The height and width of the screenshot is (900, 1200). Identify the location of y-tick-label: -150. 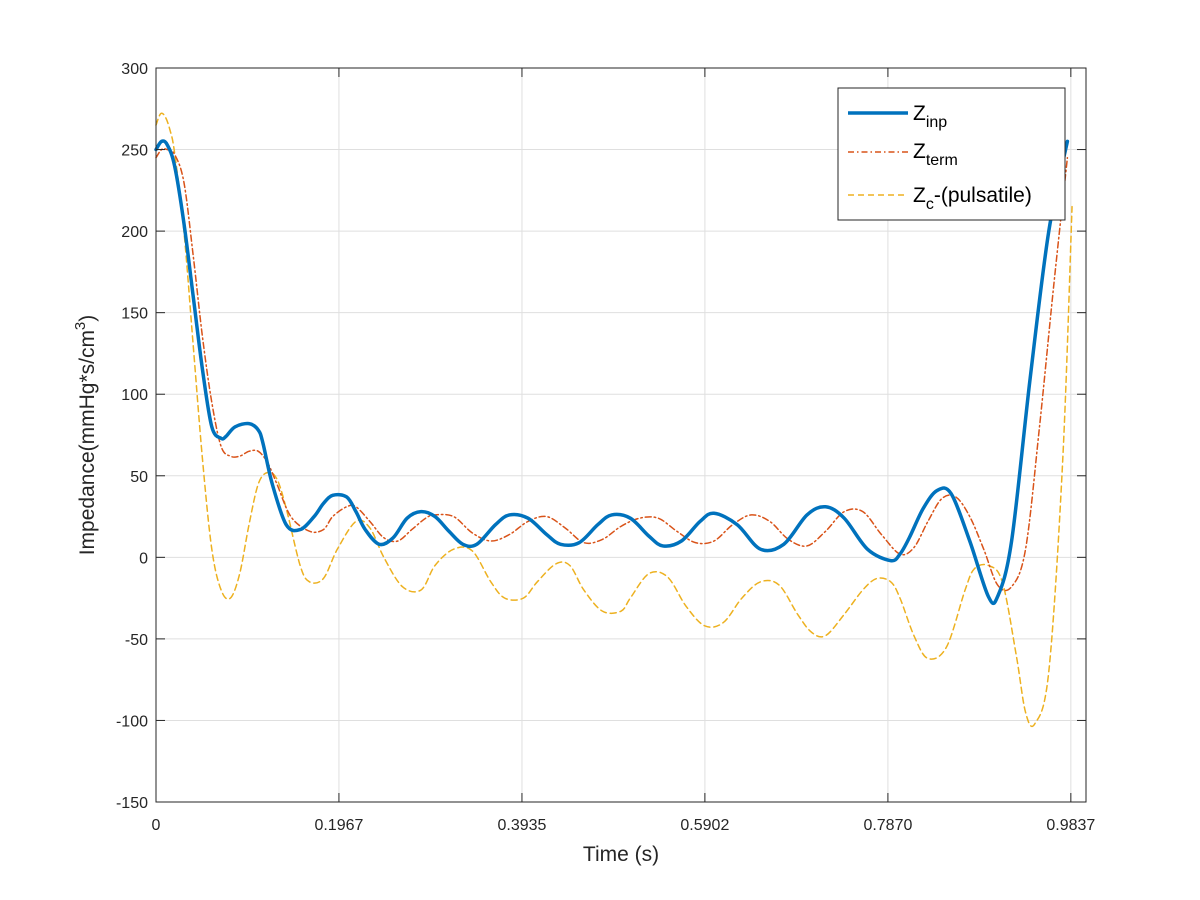
(132, 803).